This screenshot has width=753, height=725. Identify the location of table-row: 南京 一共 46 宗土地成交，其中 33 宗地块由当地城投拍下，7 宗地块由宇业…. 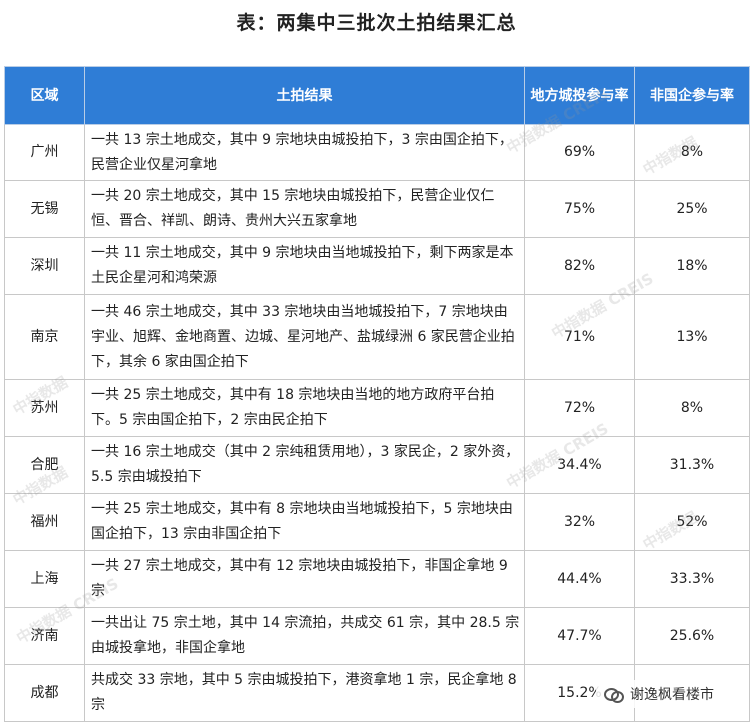
(377, 337).